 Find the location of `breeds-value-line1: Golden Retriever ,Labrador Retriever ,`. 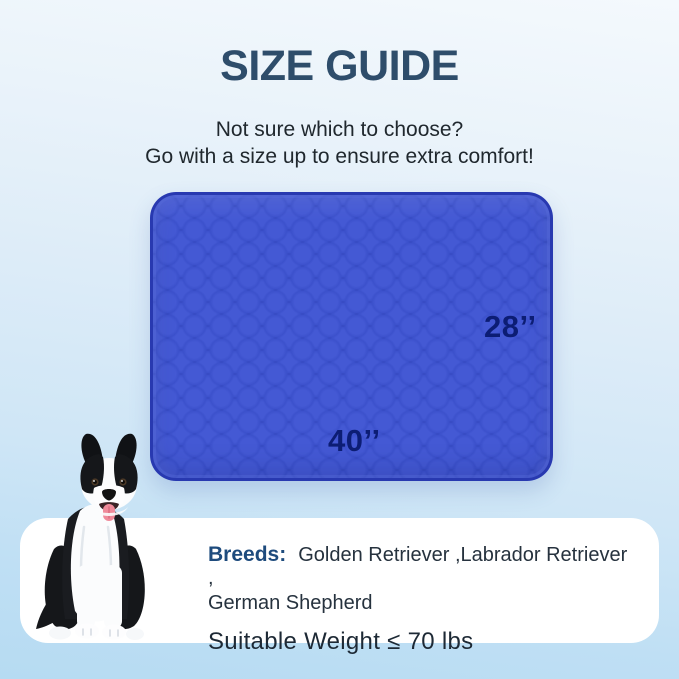

breeds-value-line1: Golden Retriever ,Labrador Retriever , is located at coordinates (418, 566).